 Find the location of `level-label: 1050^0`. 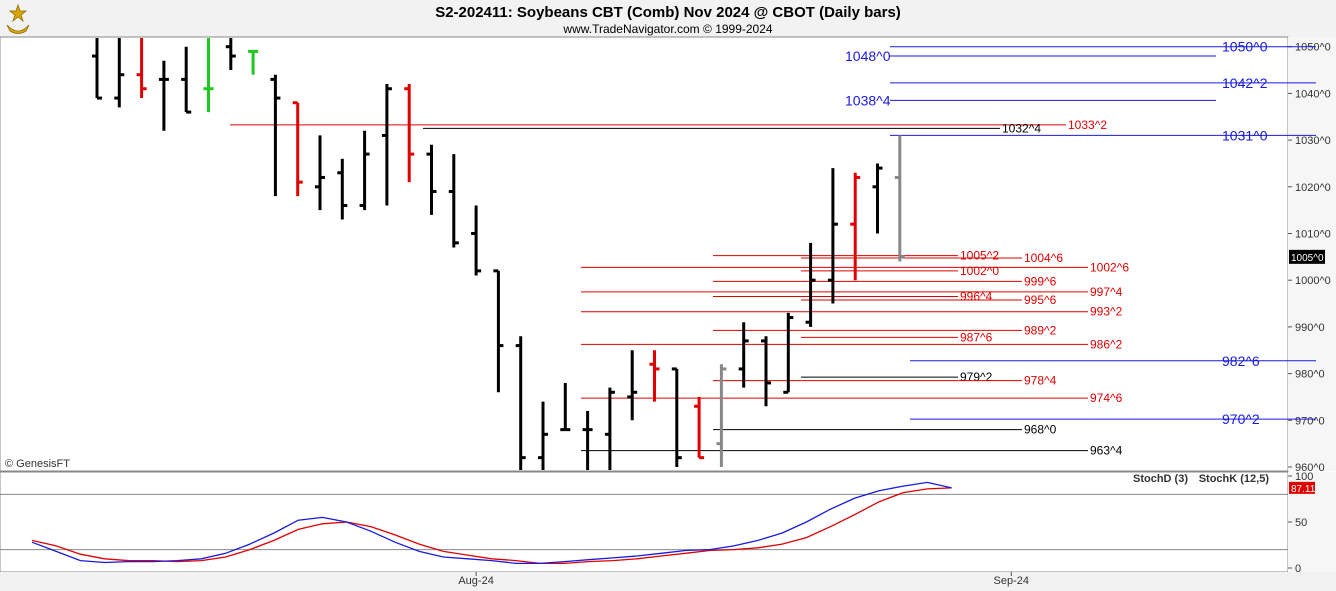

level-label: 1050^0 is located at coordinates (1245, 47).